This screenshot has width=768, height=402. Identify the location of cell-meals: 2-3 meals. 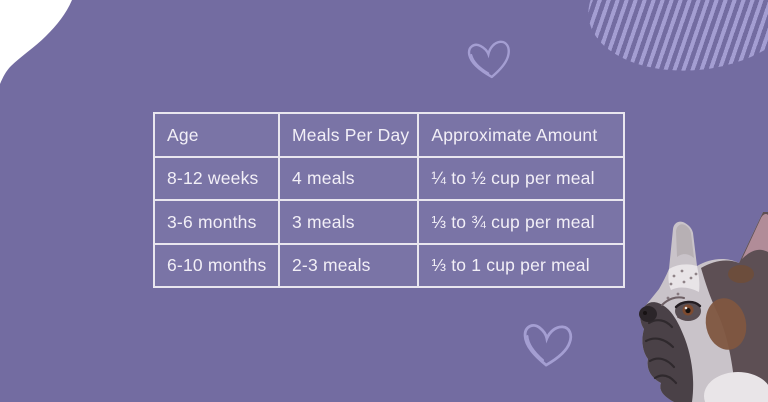
(348, 265).